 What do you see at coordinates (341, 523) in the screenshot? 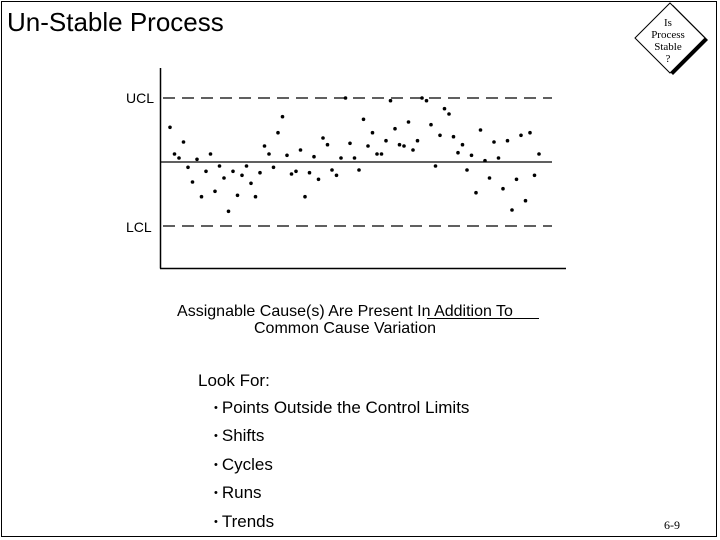
I see `list-item: • Trends` at bounding box center [341, 523].